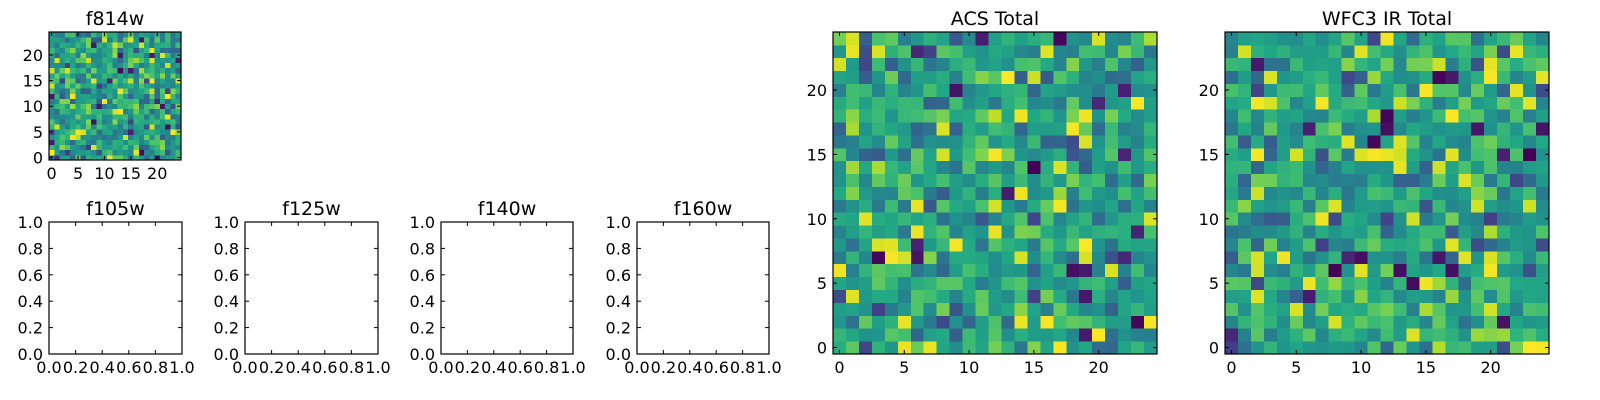 Image resolution: width=1600 pixels, height=400 pixels. Describe the element at coordinates (995, 19) in the screenshot. I see `chart-title: ACS Total` at that location.